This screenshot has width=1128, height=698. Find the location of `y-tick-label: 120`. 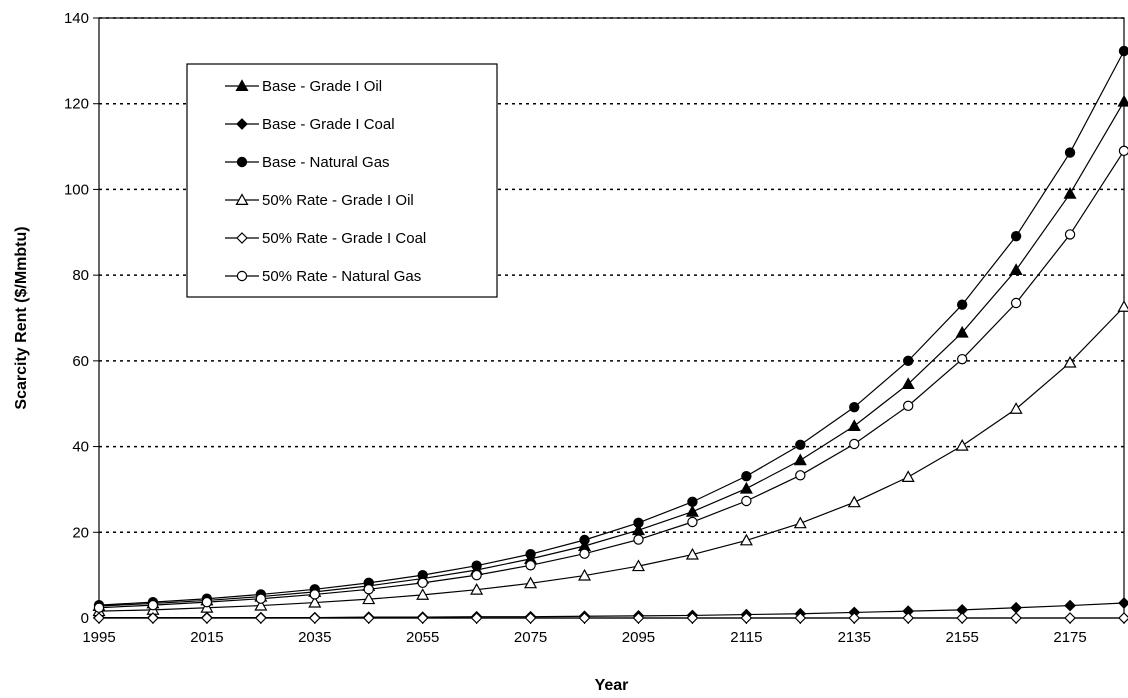

y-tick-label: 120 is located at coordinates (76, 104).